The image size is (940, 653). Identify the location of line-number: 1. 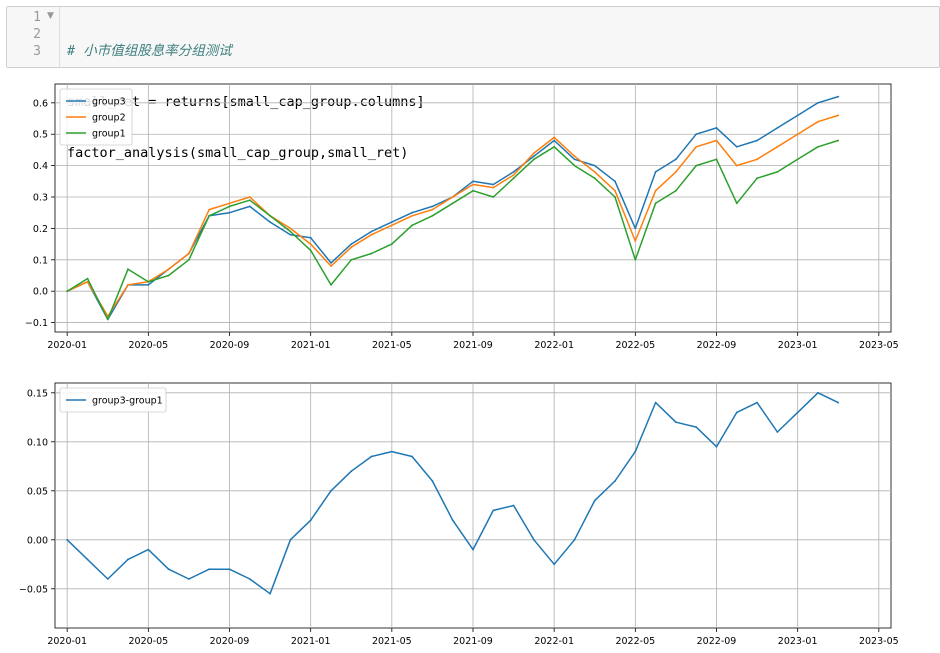
(37, 17).